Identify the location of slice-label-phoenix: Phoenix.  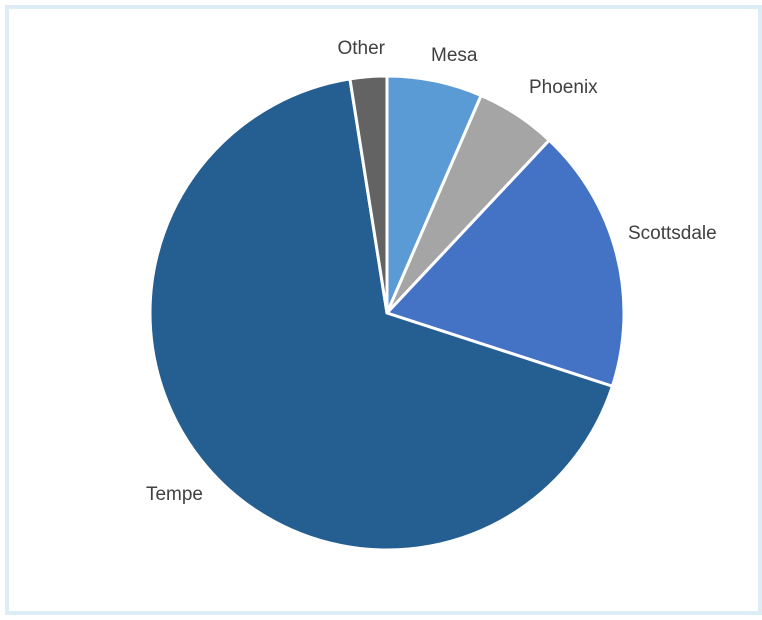
(563, 87).